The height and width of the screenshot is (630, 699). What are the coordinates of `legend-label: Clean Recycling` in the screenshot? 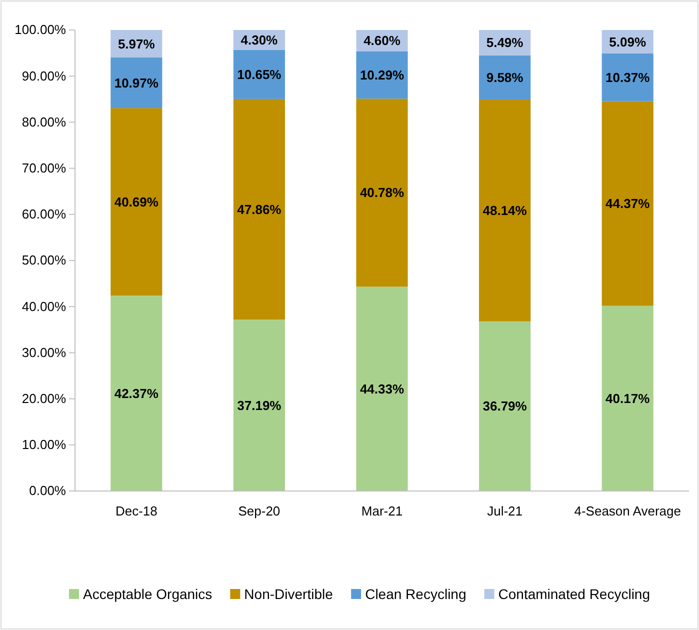 It's located at (415, 594).